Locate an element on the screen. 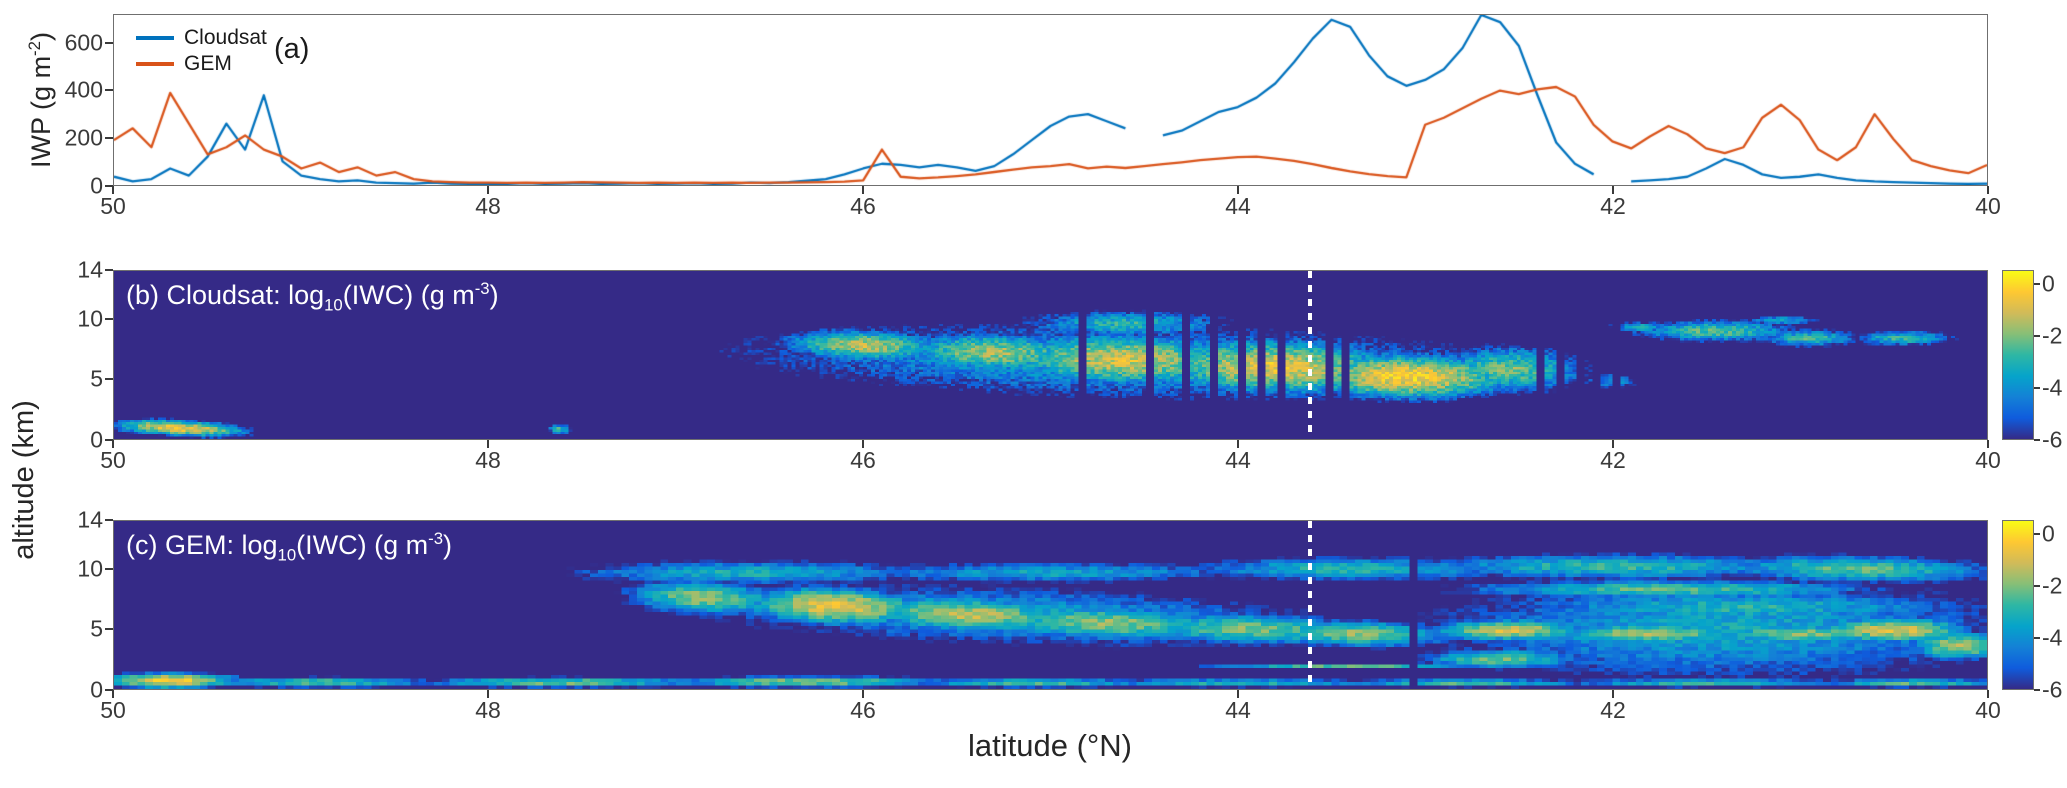  y-tick-label: 600 is located at coordinates (83, 42).